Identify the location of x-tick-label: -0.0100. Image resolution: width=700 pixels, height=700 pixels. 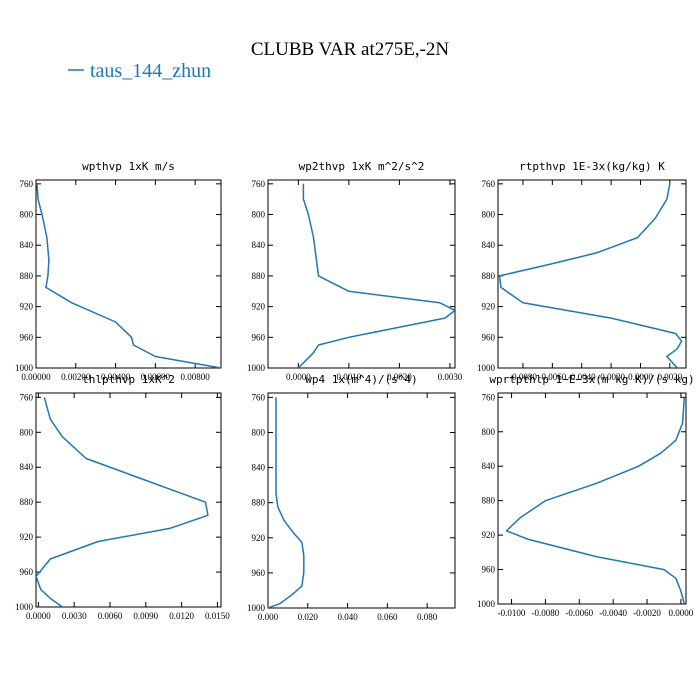
(512, 613).